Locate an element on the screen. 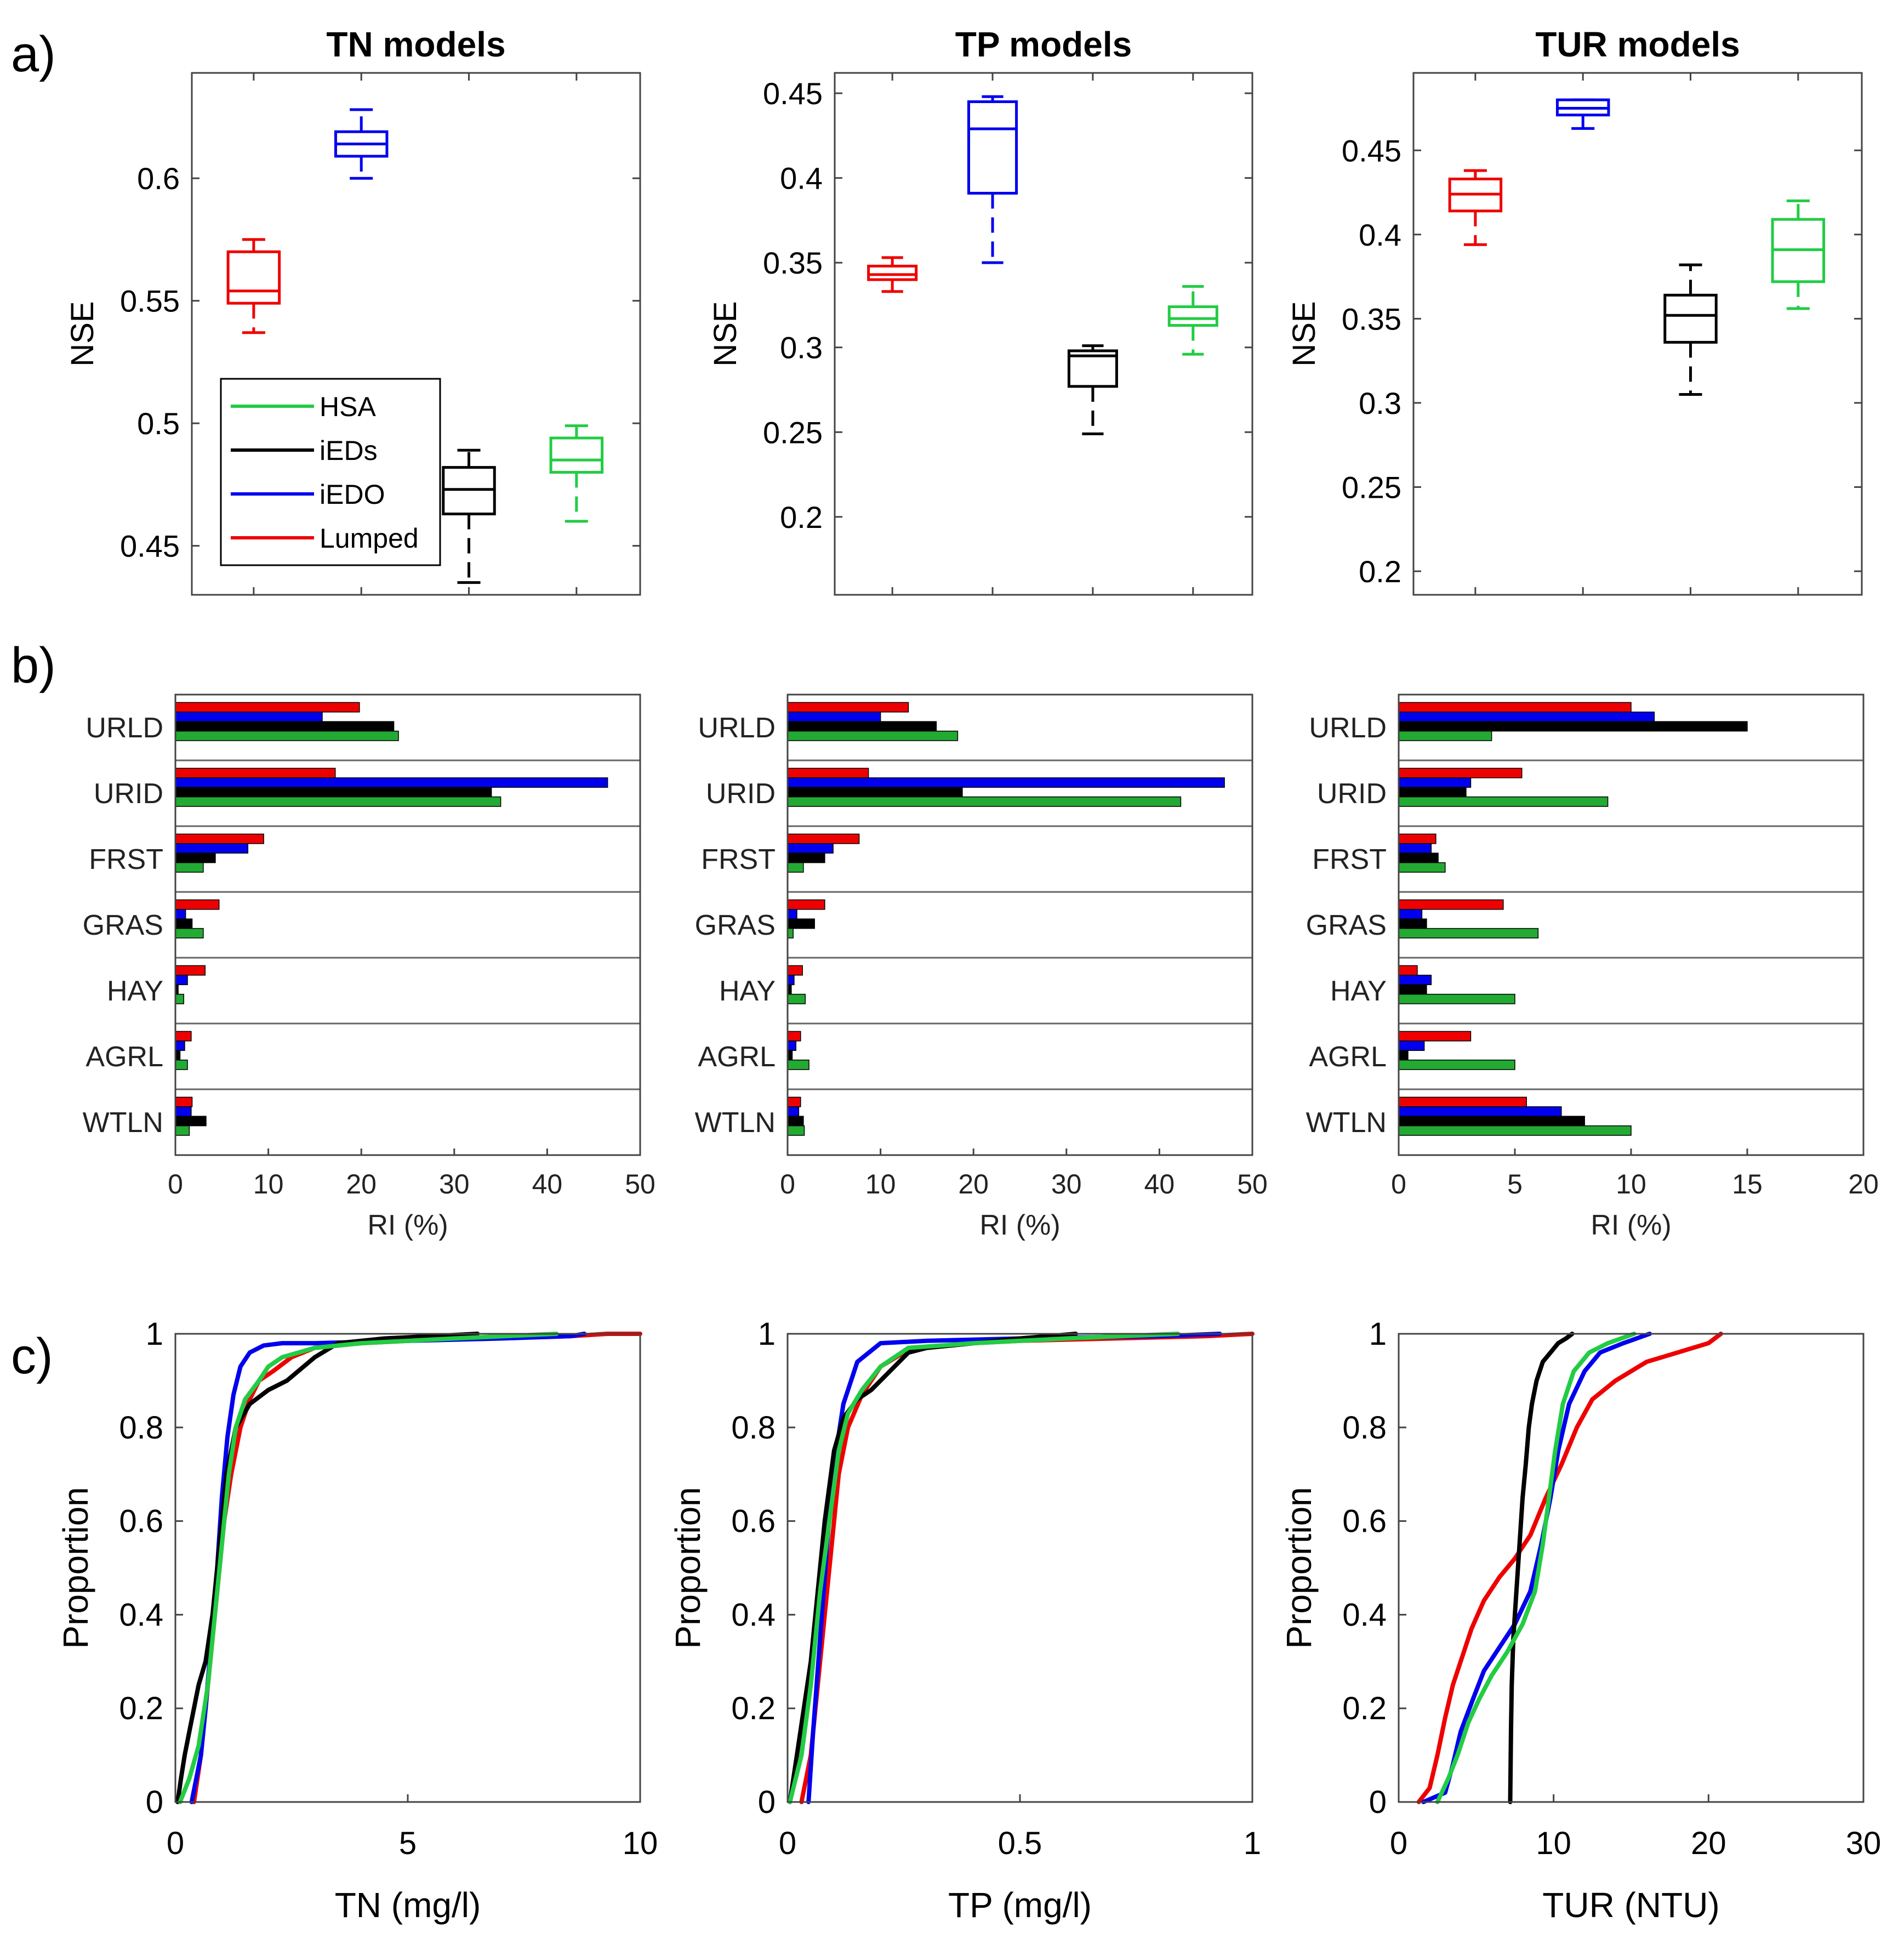 The image size is (1904, 1933). category-label: URID is located at coordinates (128, 794).